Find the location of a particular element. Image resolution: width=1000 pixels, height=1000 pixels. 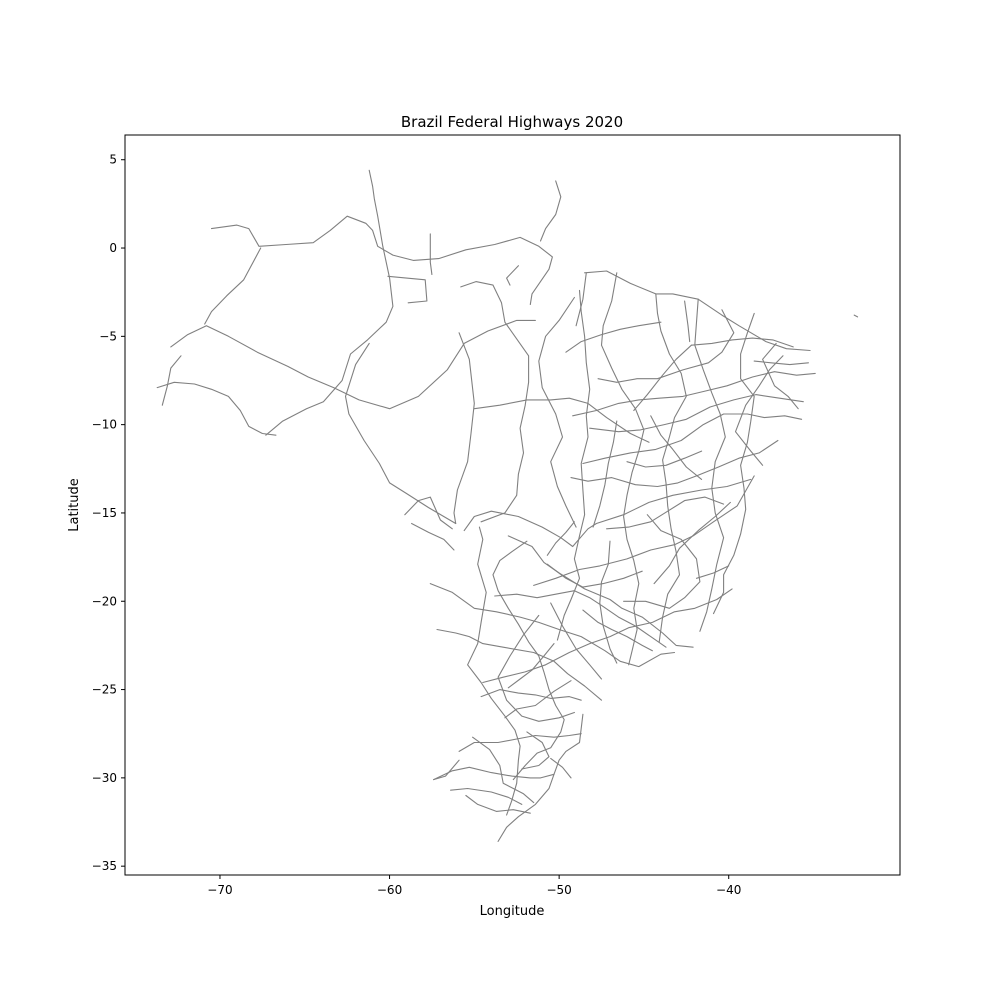

x-tick-label: −50 is located at coordinates (558, 890).